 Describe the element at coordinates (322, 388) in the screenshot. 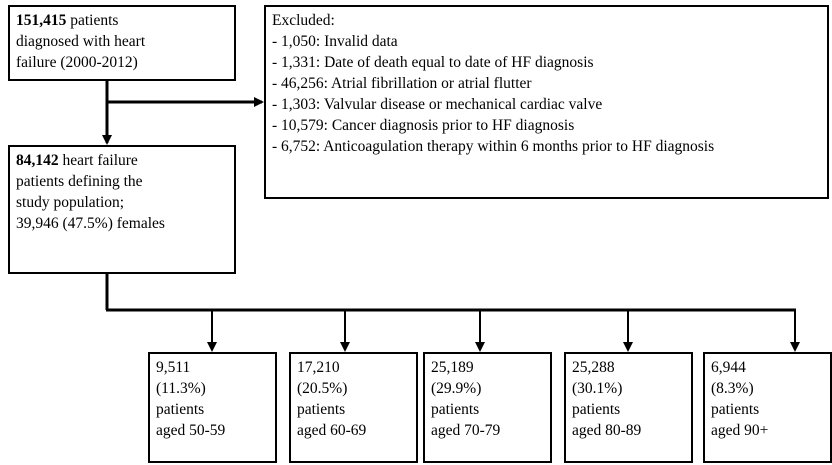

I see `text: (20.5%)` at that location.